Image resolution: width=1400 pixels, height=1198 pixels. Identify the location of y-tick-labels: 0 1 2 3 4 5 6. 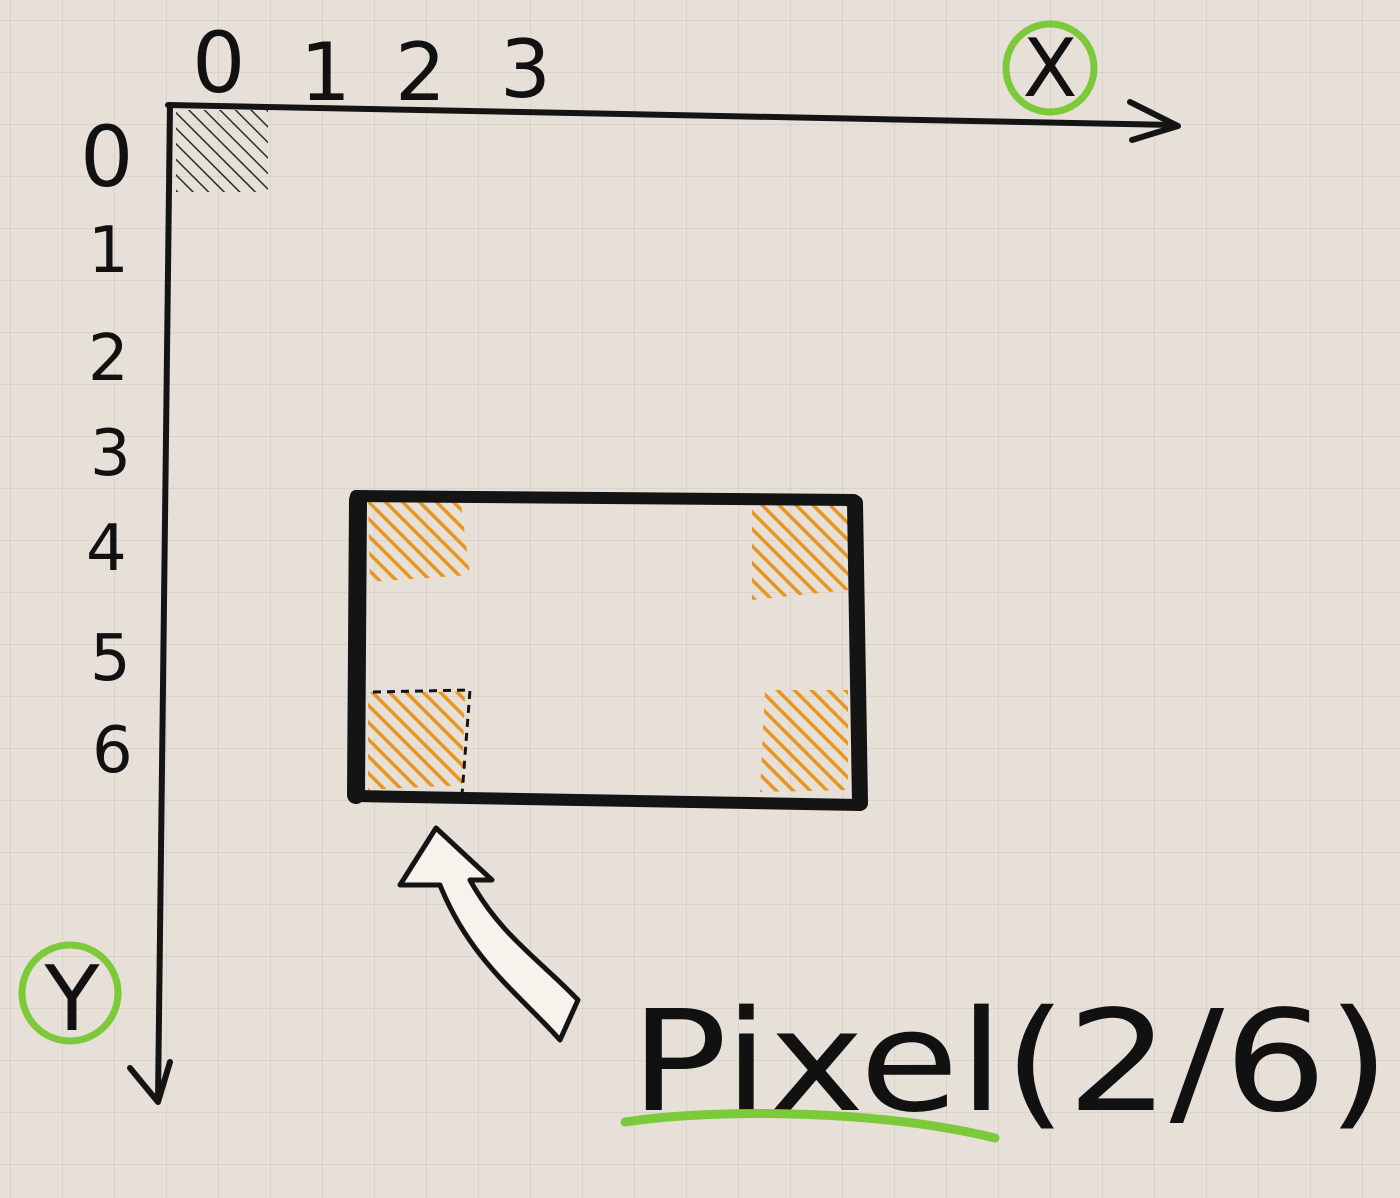
(106, 448).